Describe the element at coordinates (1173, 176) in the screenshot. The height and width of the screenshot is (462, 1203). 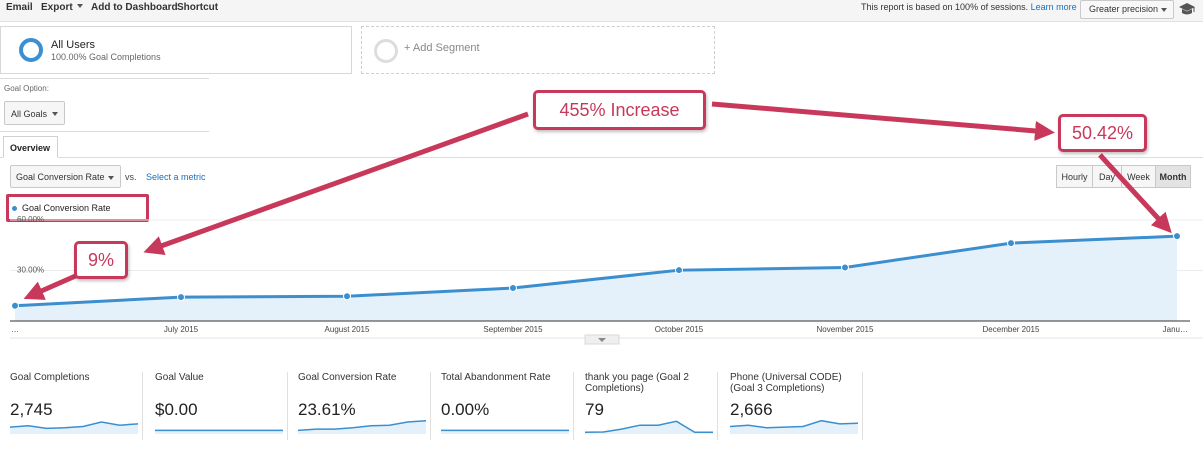
I see `period-month-button: Month` at that location.